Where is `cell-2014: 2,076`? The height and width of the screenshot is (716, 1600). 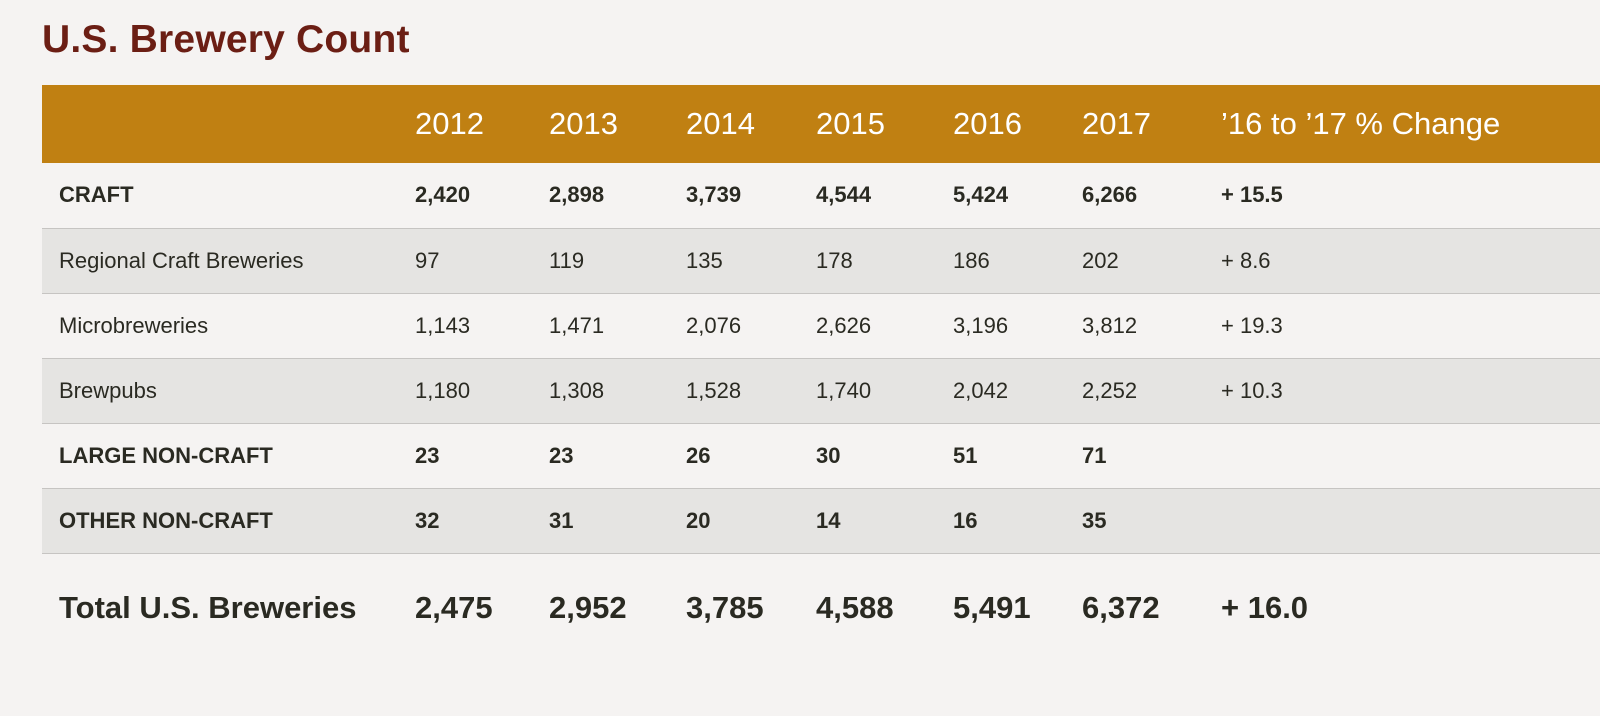
cell-2014: 2,076 is located at coordinates (714, 325).